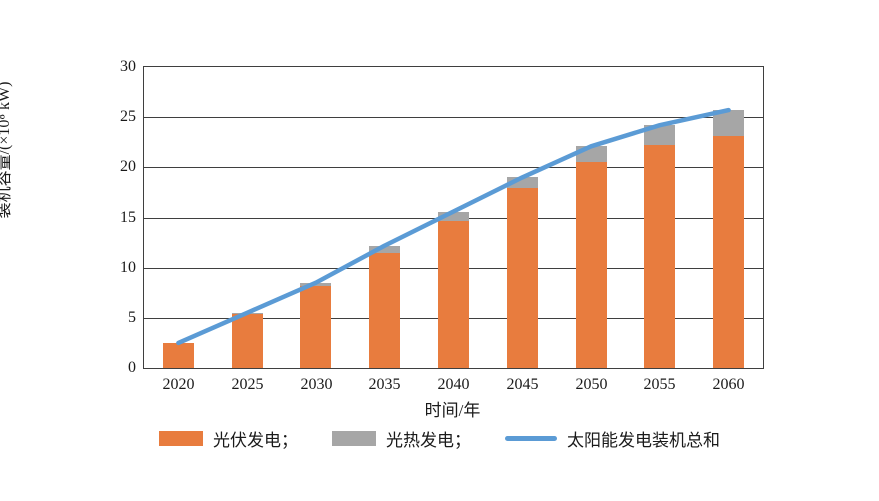 The height and width of the screenshot is (501, 879). I want to click on legend-item-pv: 光伏发电；, so click(228, 438).